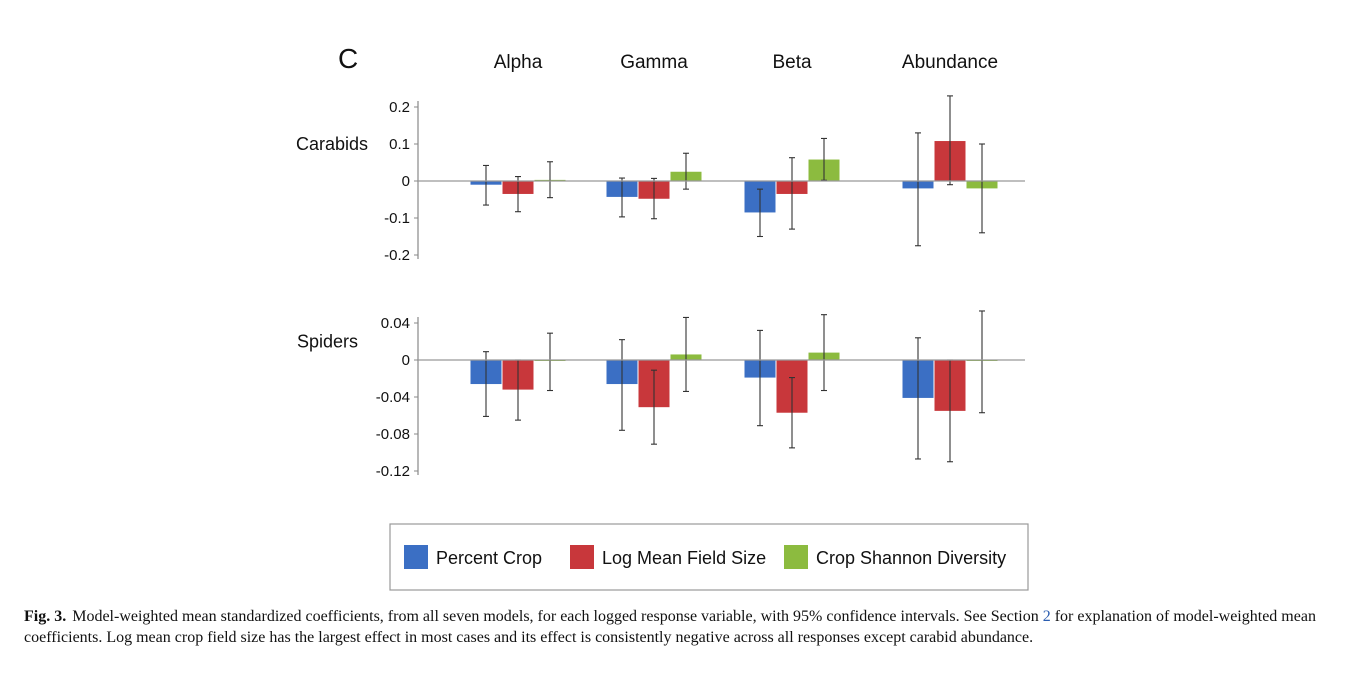 The height and width of the screenshot is (688, 1371). What do you see at coordinates (395, 323) in the screenshot?
I see `y-tick-label: 0.04` at bounding box center [395, 323].